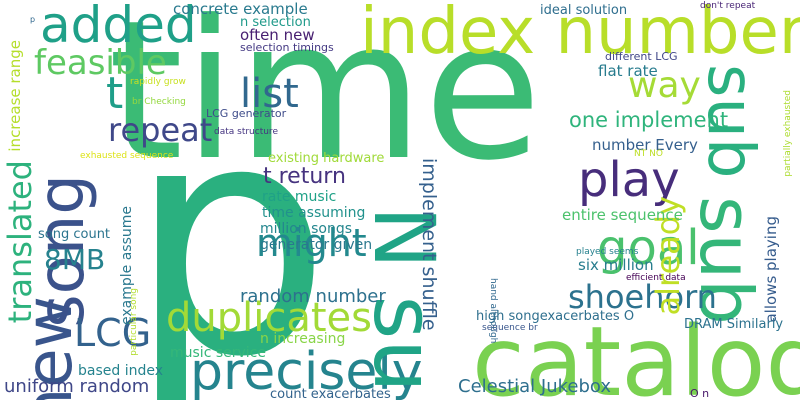 This screenshot has height=400, width=800. I want to click on cloud-word: generator given, so click(316, 245).